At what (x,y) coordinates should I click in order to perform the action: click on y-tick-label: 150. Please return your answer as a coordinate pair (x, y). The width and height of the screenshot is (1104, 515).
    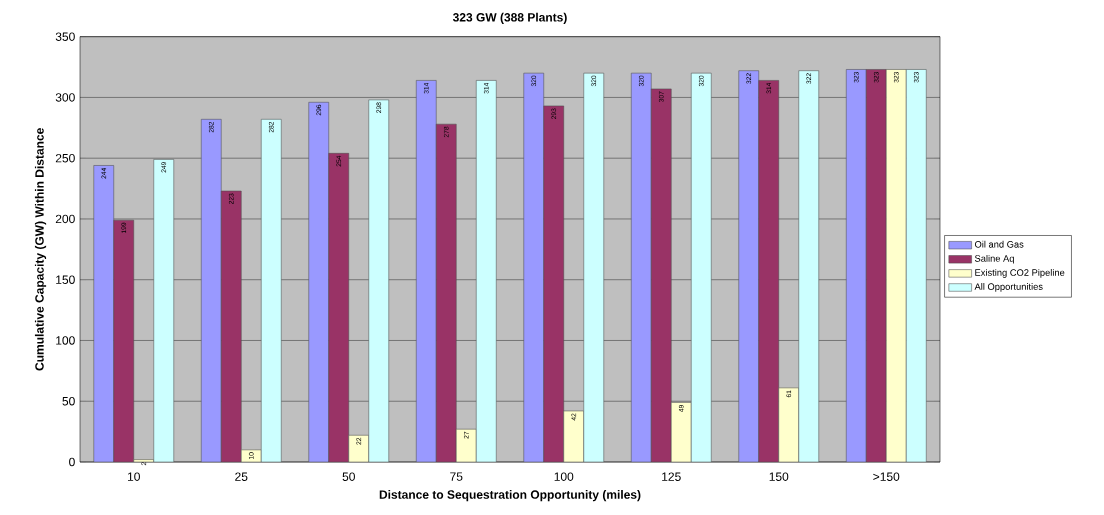
    Looking at the image, I should click on (65, 279).